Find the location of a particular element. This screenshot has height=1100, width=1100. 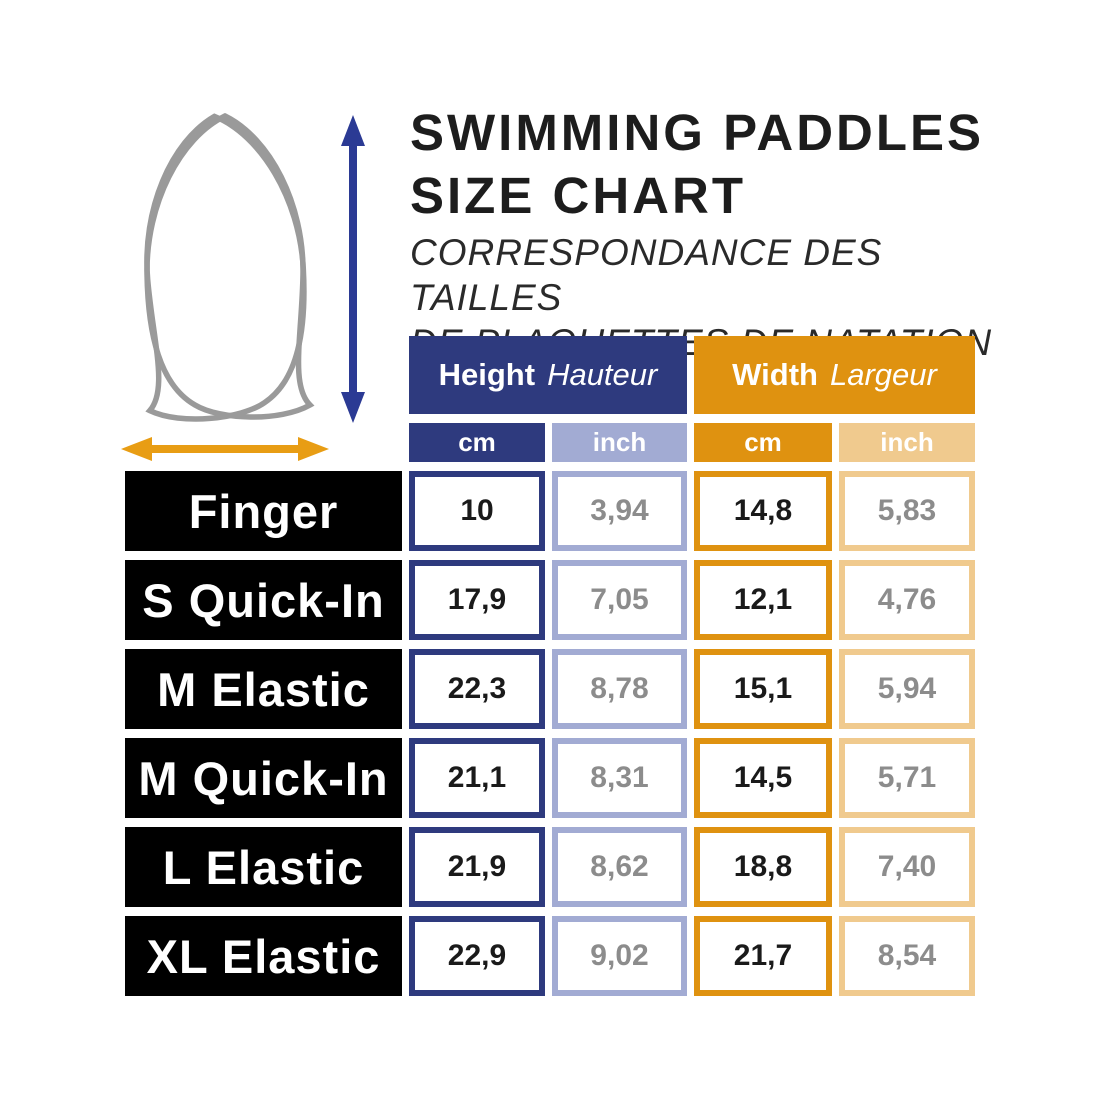

width-group-header: Width Largeur is located at coordinates (834, 375).